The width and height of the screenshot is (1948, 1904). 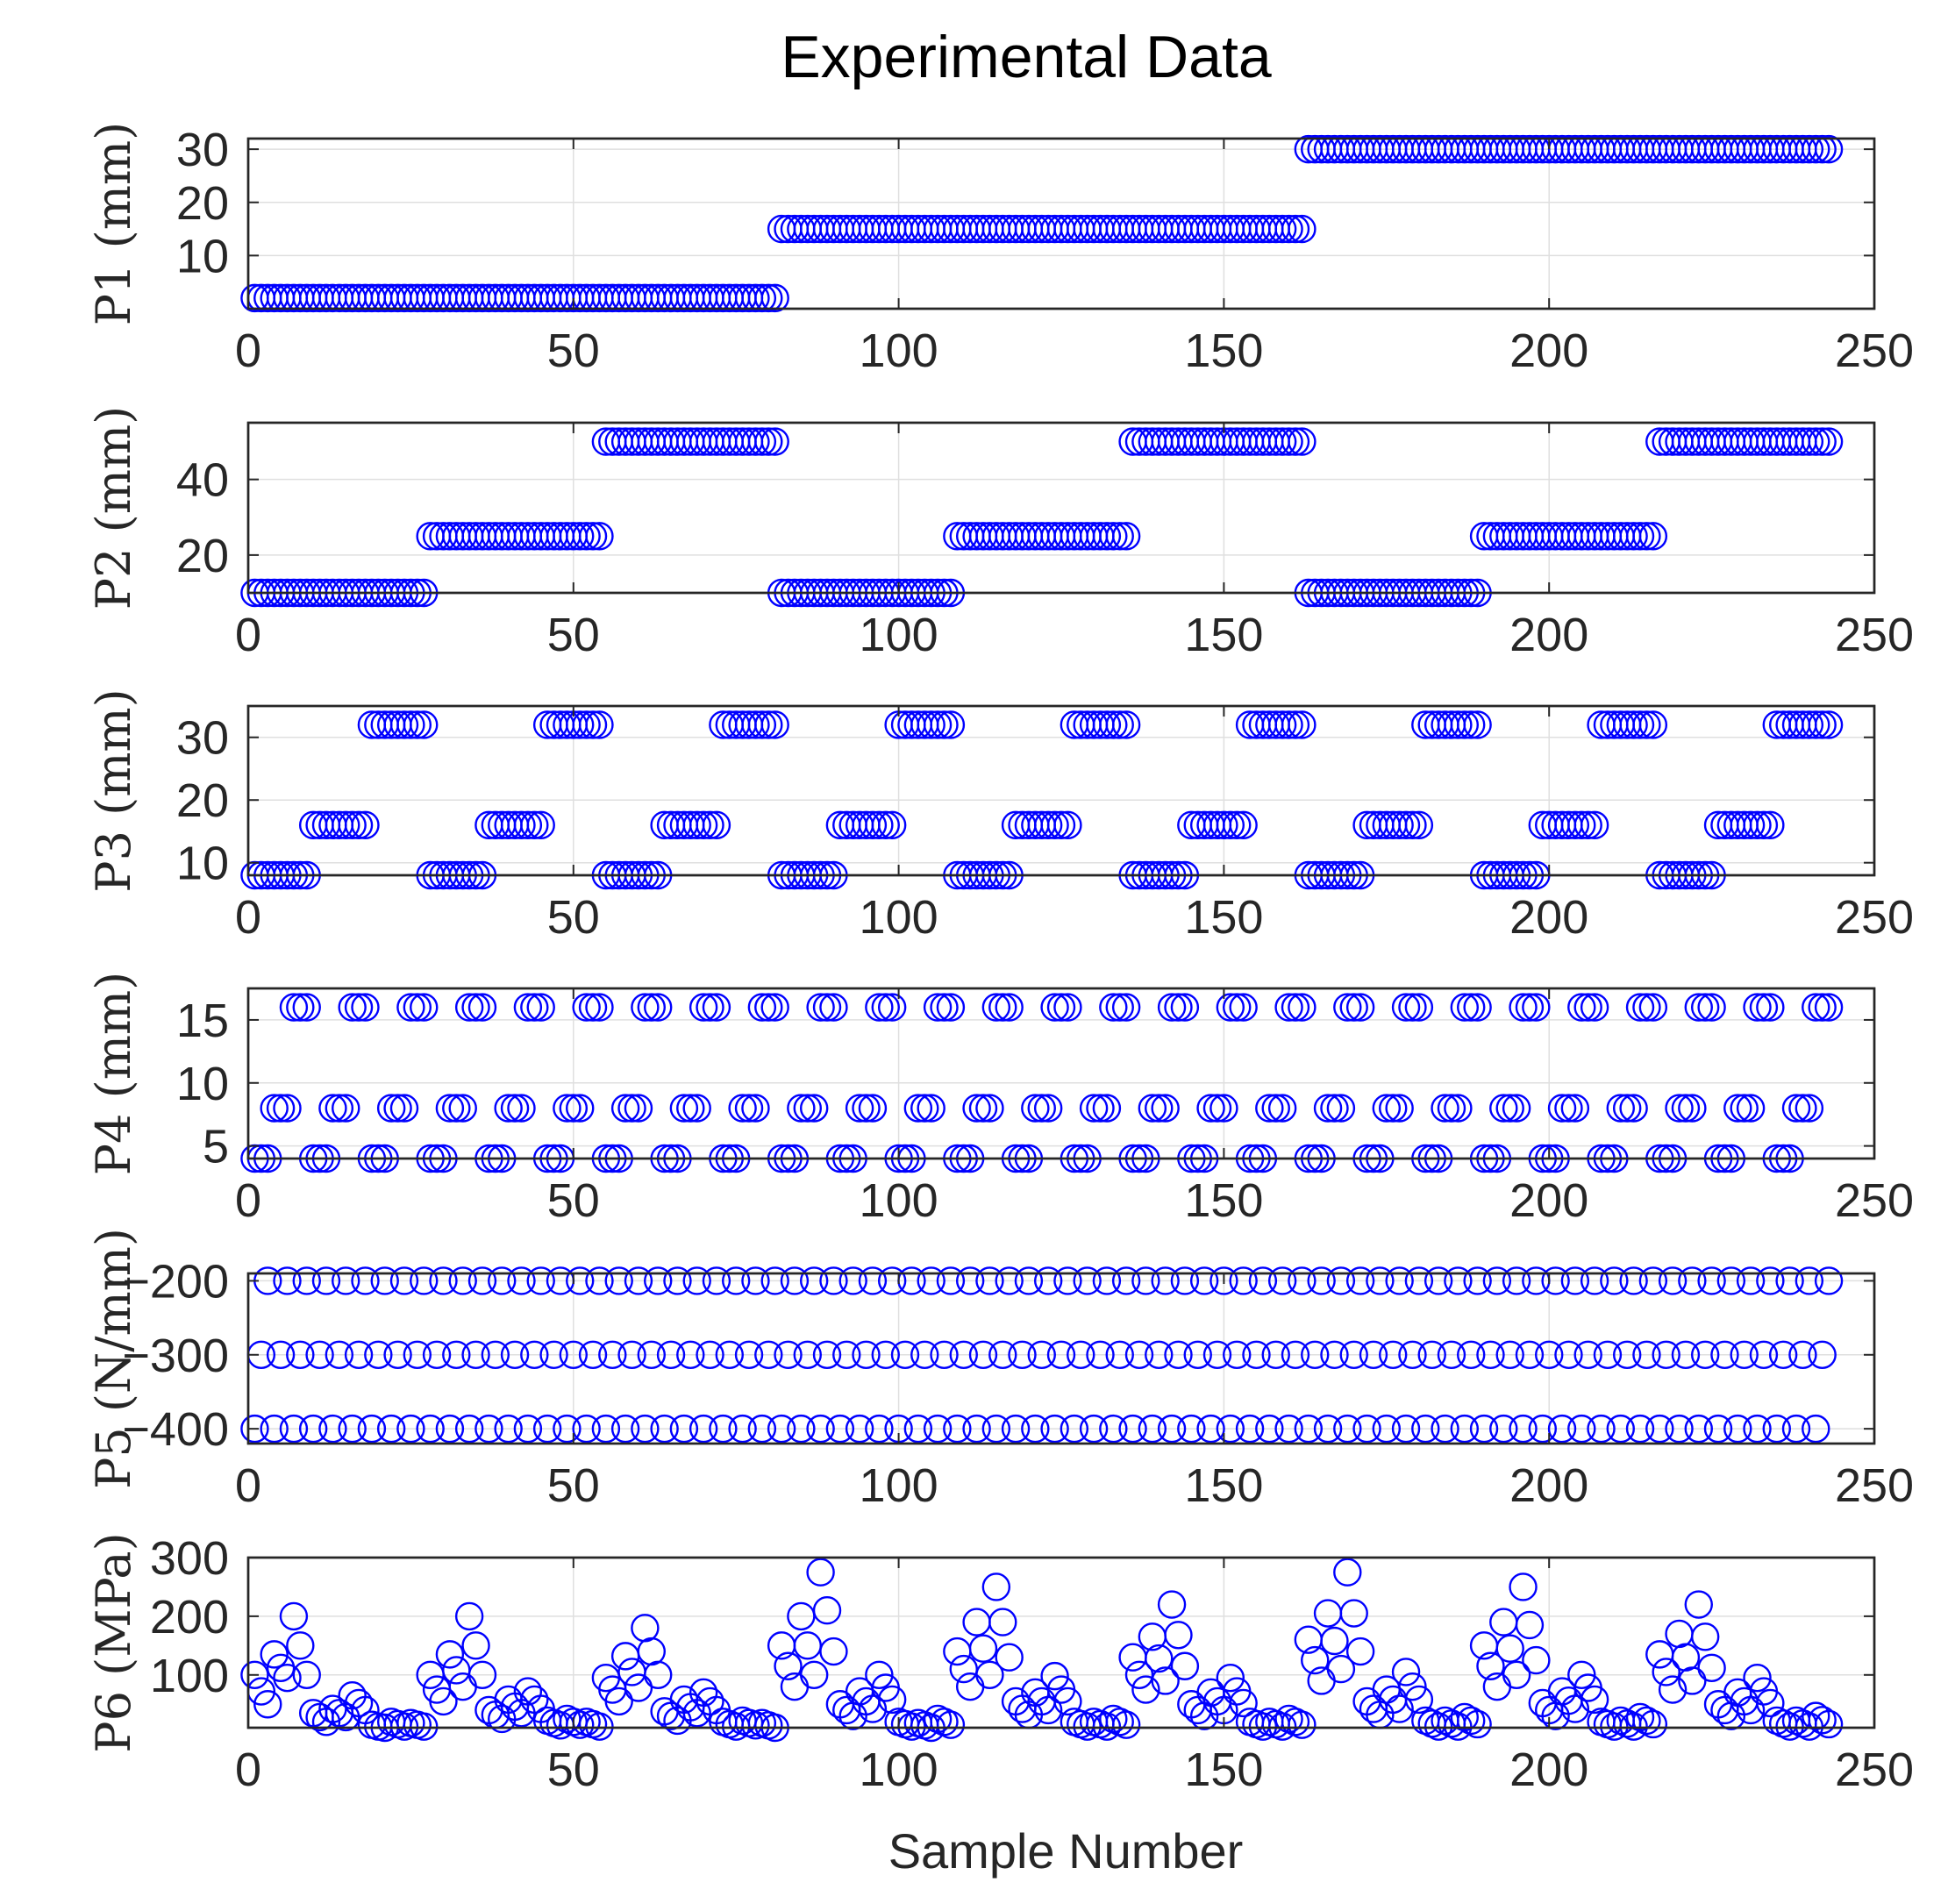 What do you see at coordinates (1061, 1358) in the screenshot?
I see `axes-frame` at bounding box center [1061, 1358].